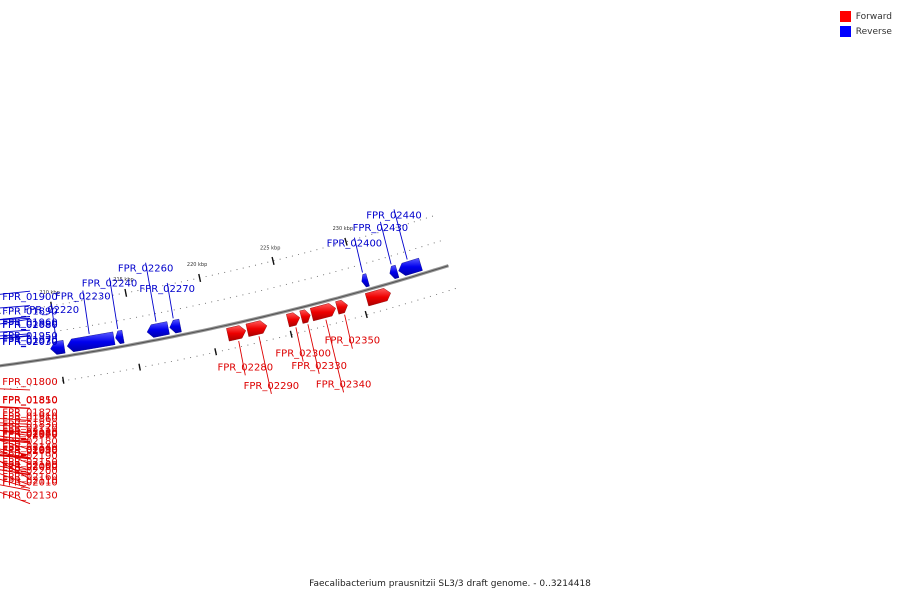 The image size is (900, 600). I want to click on reverse-gene-label: FPR_02430, so click(381, 228).